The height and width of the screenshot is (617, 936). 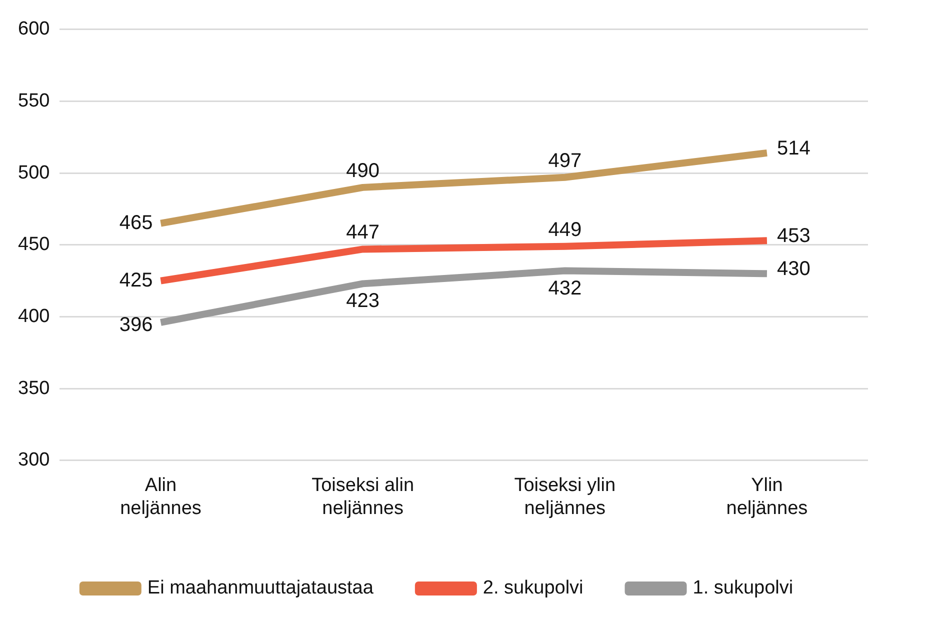 What do you see at coordinates (161, 497) in the screenshot?
I see `x-tick-label: Alin neljännes` at bounding box center [161, 497].